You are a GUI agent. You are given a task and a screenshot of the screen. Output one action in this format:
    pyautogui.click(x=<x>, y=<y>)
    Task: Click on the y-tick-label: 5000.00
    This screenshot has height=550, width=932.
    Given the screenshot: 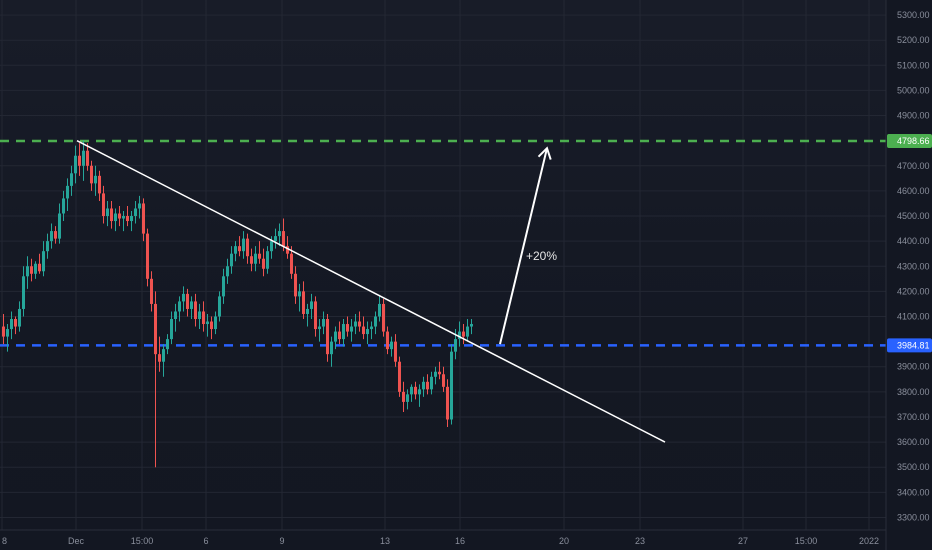 What is the action you would take?
    pyautogui.click(x=913, y=90)
    